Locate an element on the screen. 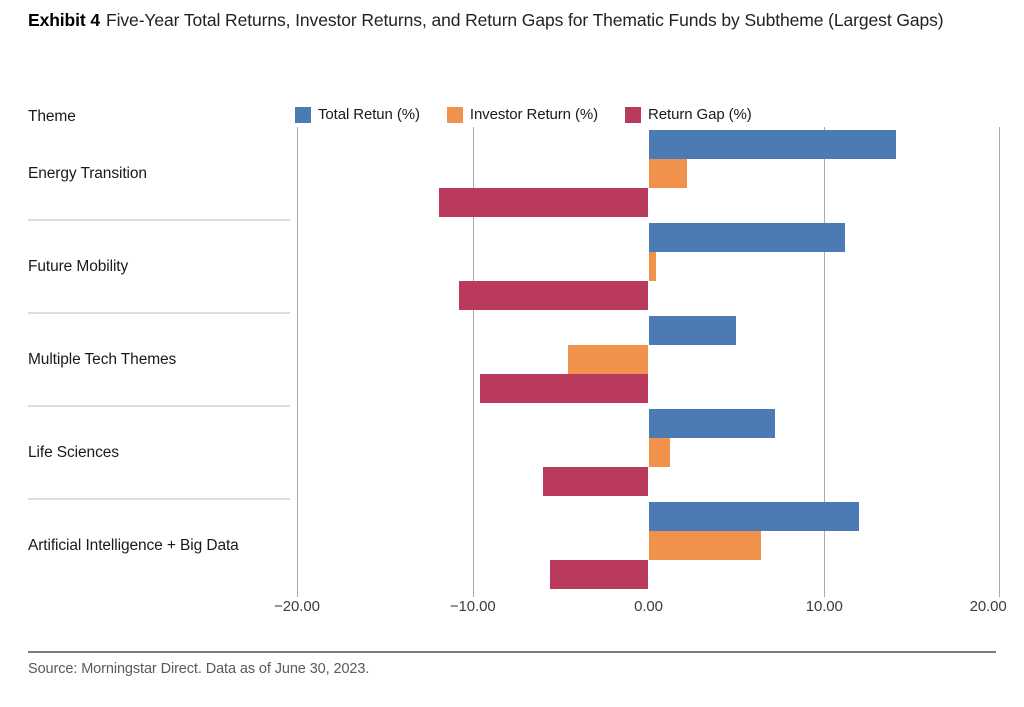 The image size is (1024, 707). category-label-future-mobility: Future Mobility is located at coordinates (78, 266).